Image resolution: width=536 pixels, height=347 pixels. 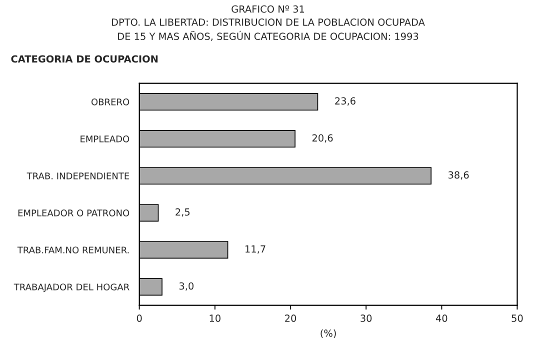 I want to click on x-tick-label: 0, so click(x=139, y=318).